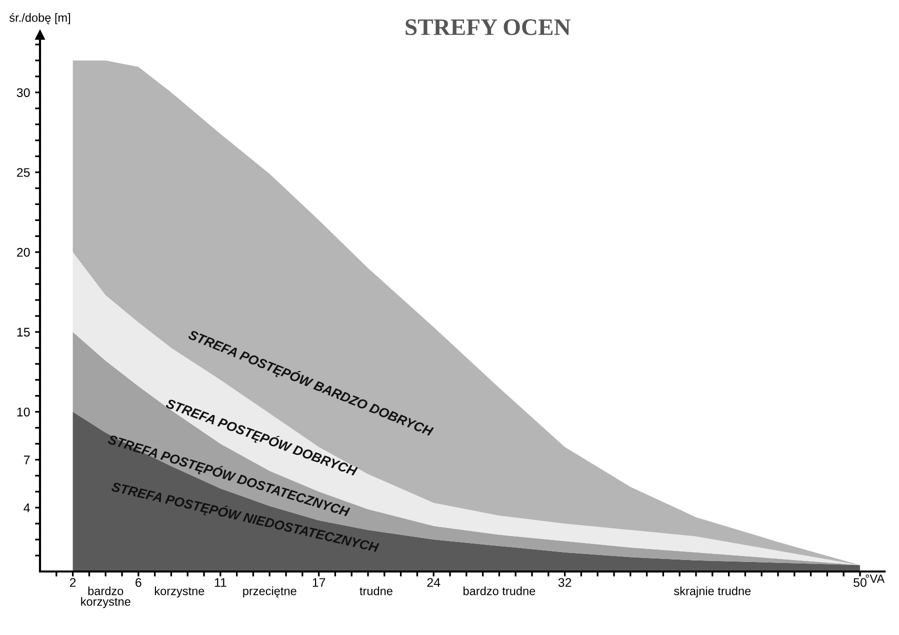 The height and width of the screenshot is (635, 899). Describe the element at coordinates (875, 578) in the screenshot. I see `x-axis-title: °VA` at that location.